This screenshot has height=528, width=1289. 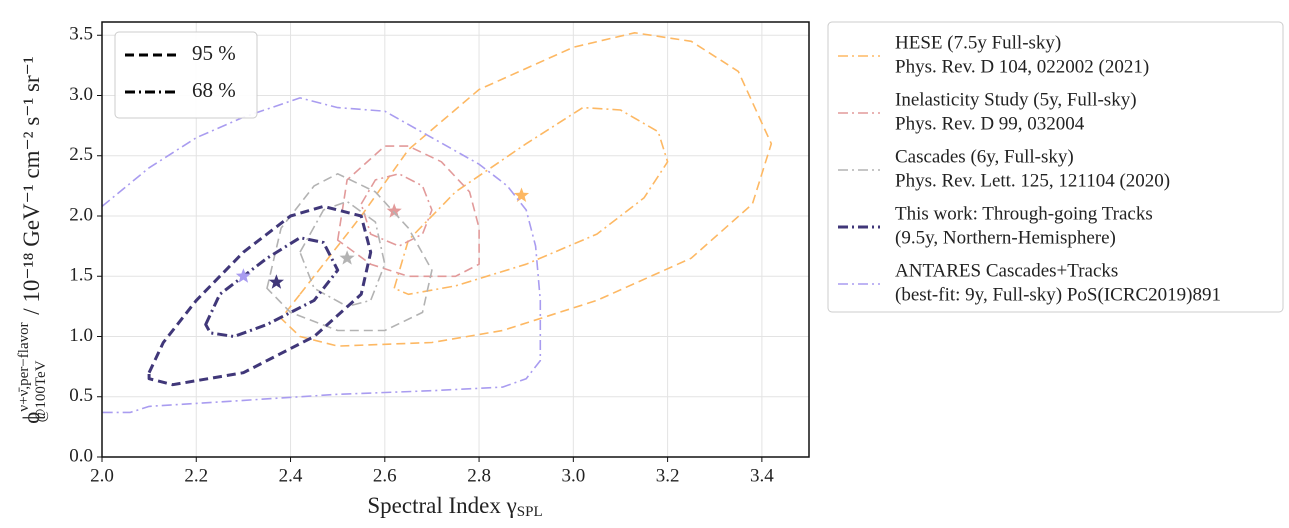 What do you see at coordinates (978, 42) in the screenshot?
I see `legend-label: HESE (7.5y Full-sky)` at bounding box center [978, 42].